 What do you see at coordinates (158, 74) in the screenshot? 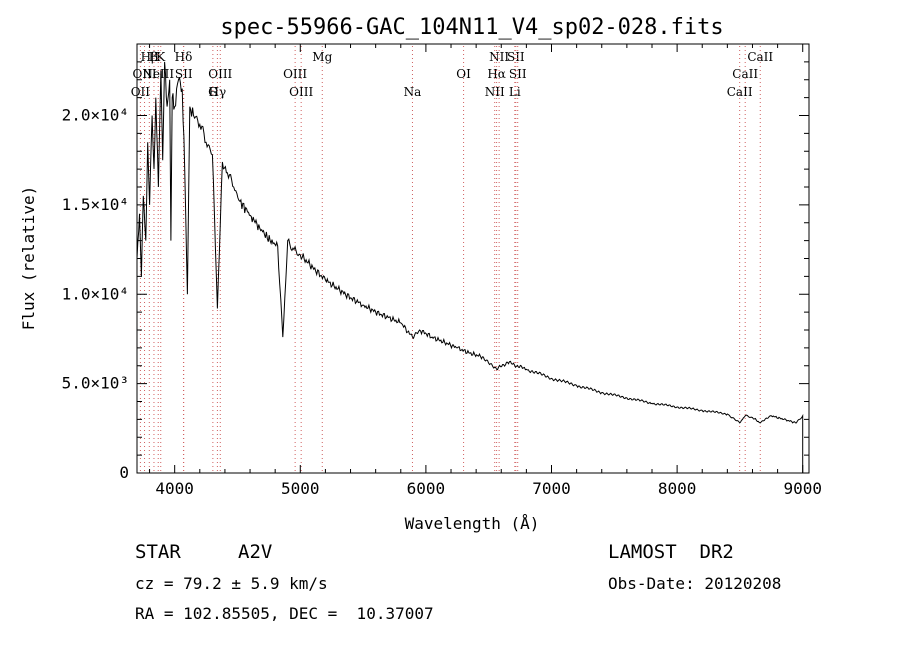
I see `spectral-line-label: NeIII` at bounding box center [158, 74].